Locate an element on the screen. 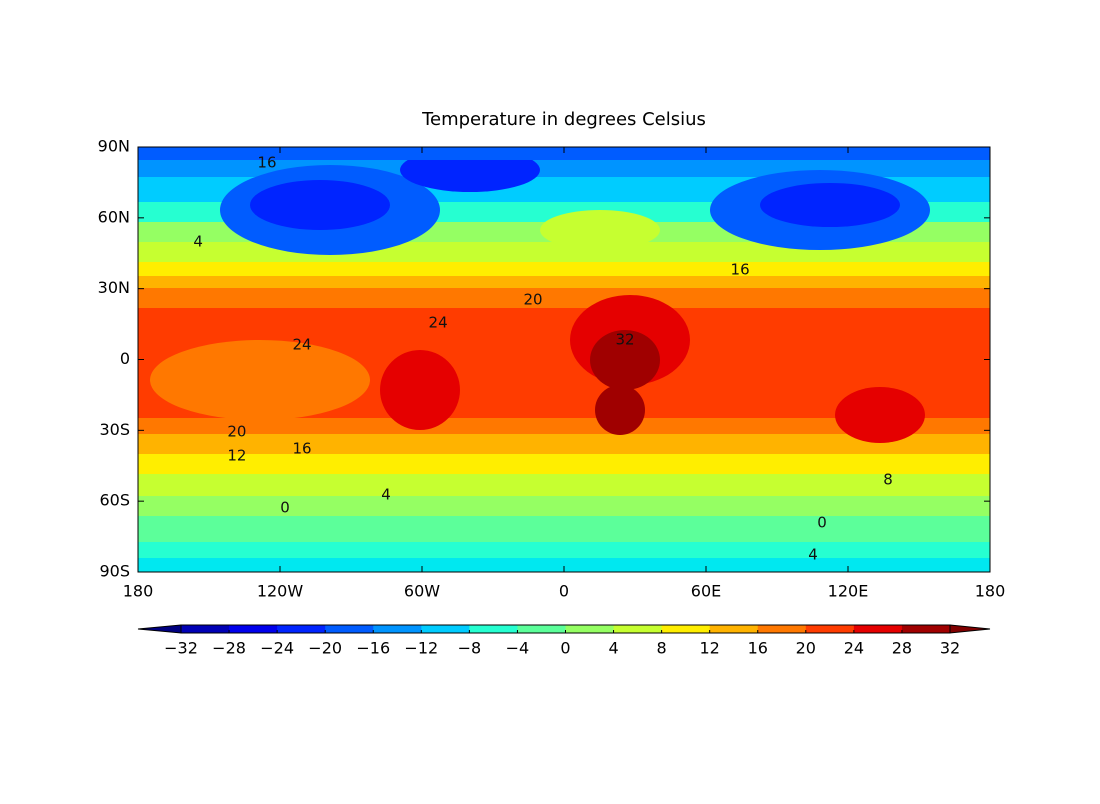 The image size is (1100, 804). colorbar-tick-label: −12 is located at coordinates (421, 648).